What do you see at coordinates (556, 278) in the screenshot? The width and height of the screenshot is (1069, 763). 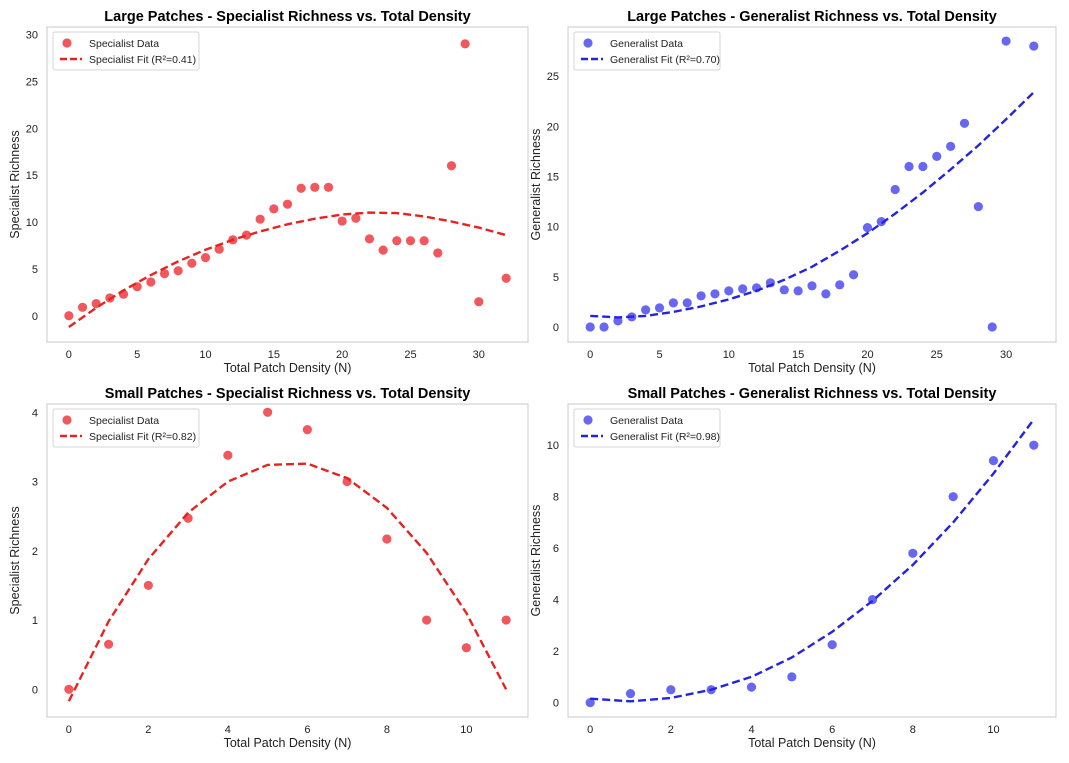 I see `y-tick-label: 5` at bounding box center [556, 278].